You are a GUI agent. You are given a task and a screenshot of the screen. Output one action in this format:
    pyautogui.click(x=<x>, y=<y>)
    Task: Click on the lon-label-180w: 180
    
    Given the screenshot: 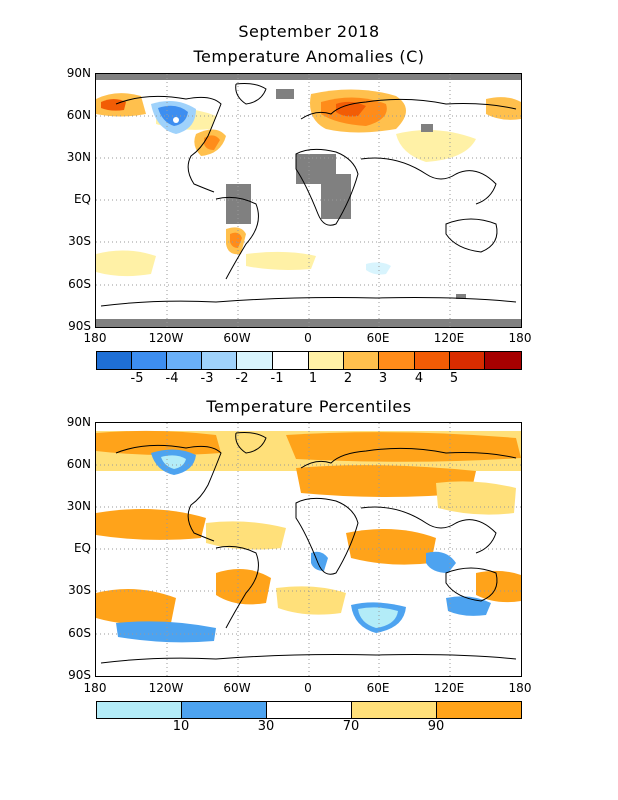 What is the action you would take?
    pyautogui.click(x=95, y=338)
    